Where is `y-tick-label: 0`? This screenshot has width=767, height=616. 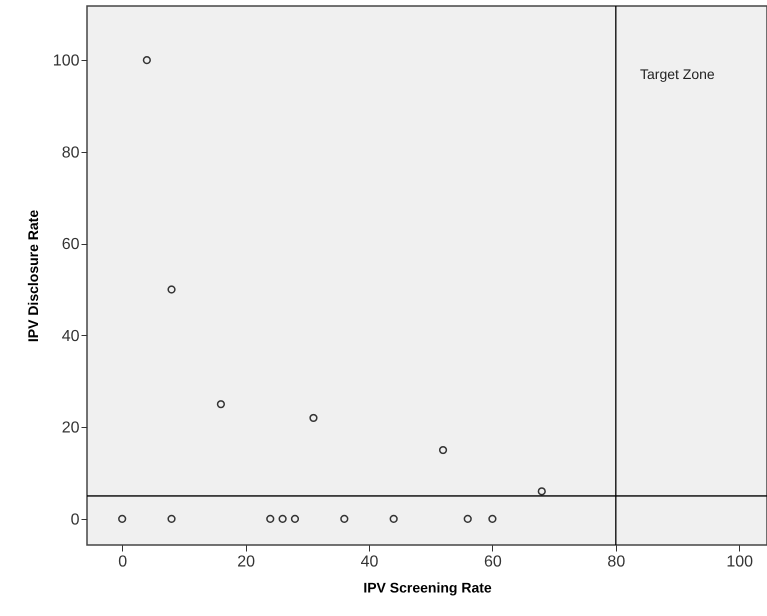
y-tick-label: 0 is located at coordinates (75, 519).